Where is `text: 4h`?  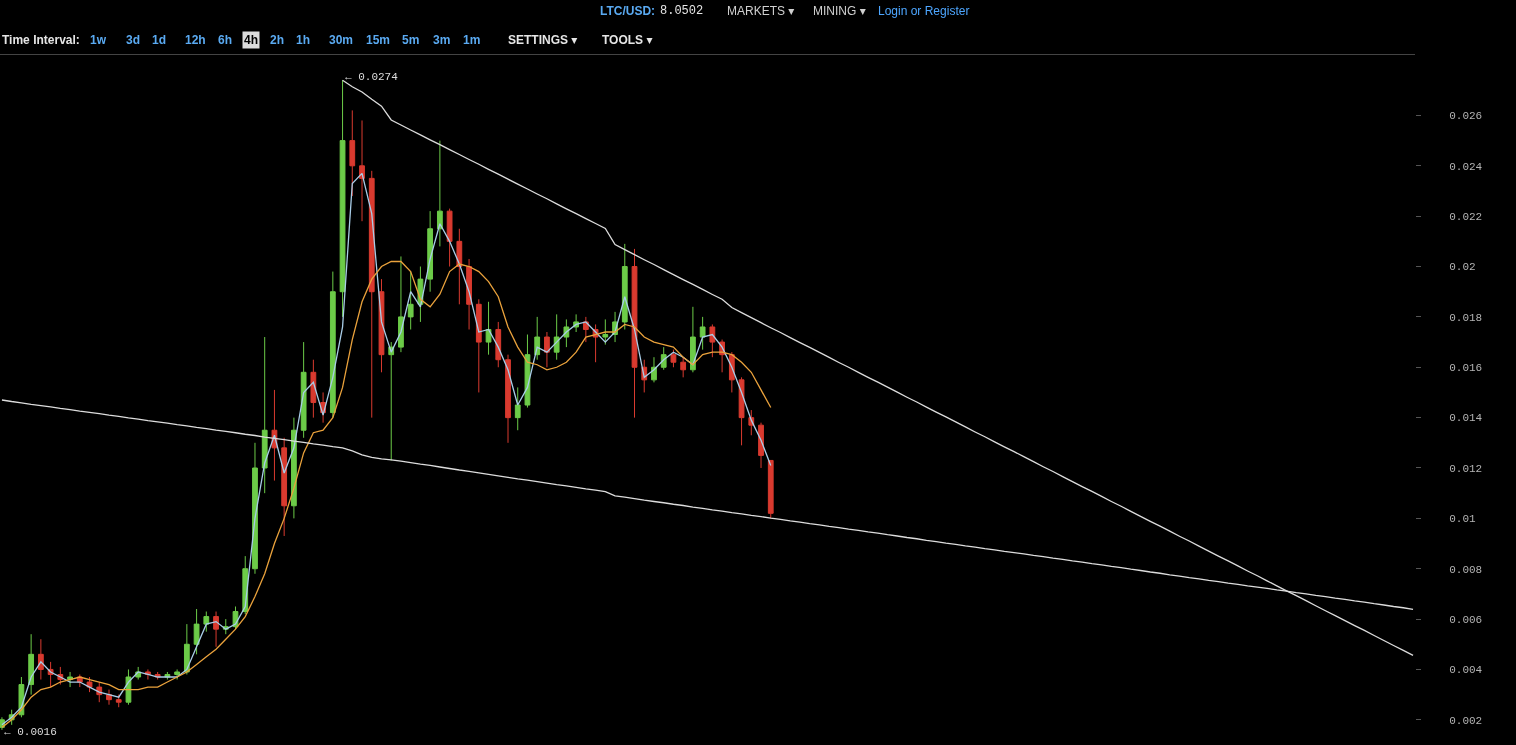
text: 4h is located at coordinates (251, 40).